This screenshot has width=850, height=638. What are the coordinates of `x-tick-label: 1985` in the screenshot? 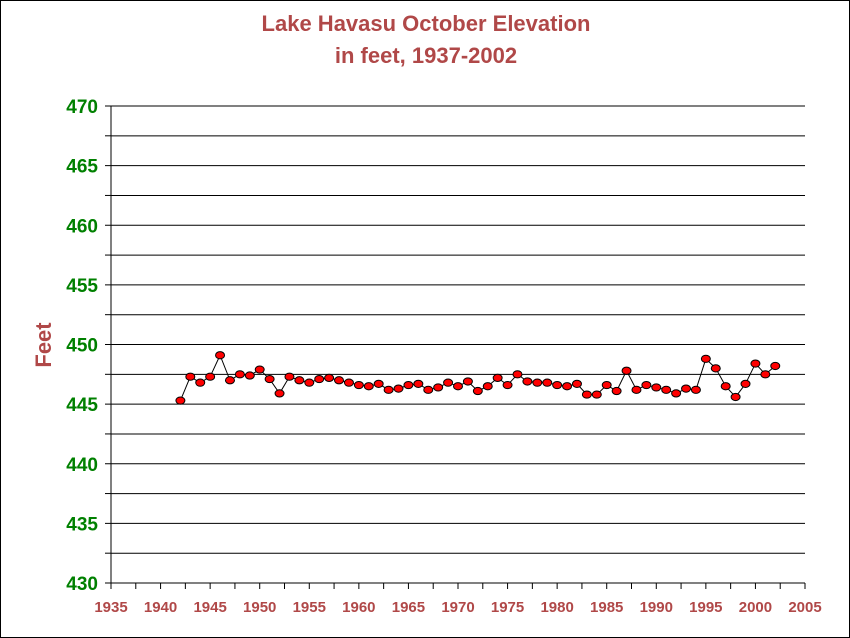 It's located at (606, 607).